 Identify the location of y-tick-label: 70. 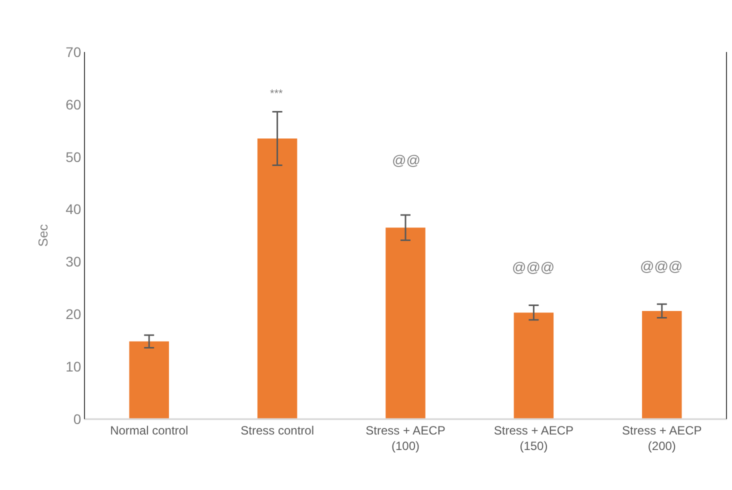
(74, 52).